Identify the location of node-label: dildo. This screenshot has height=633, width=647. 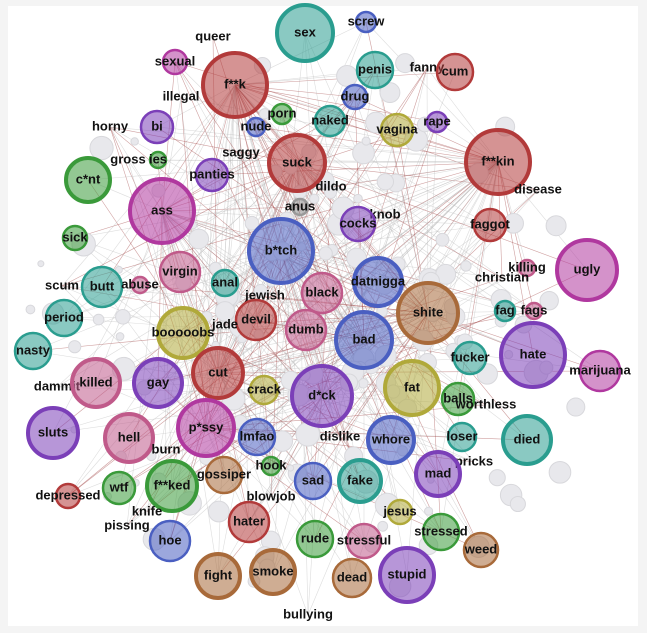
(330, 185).